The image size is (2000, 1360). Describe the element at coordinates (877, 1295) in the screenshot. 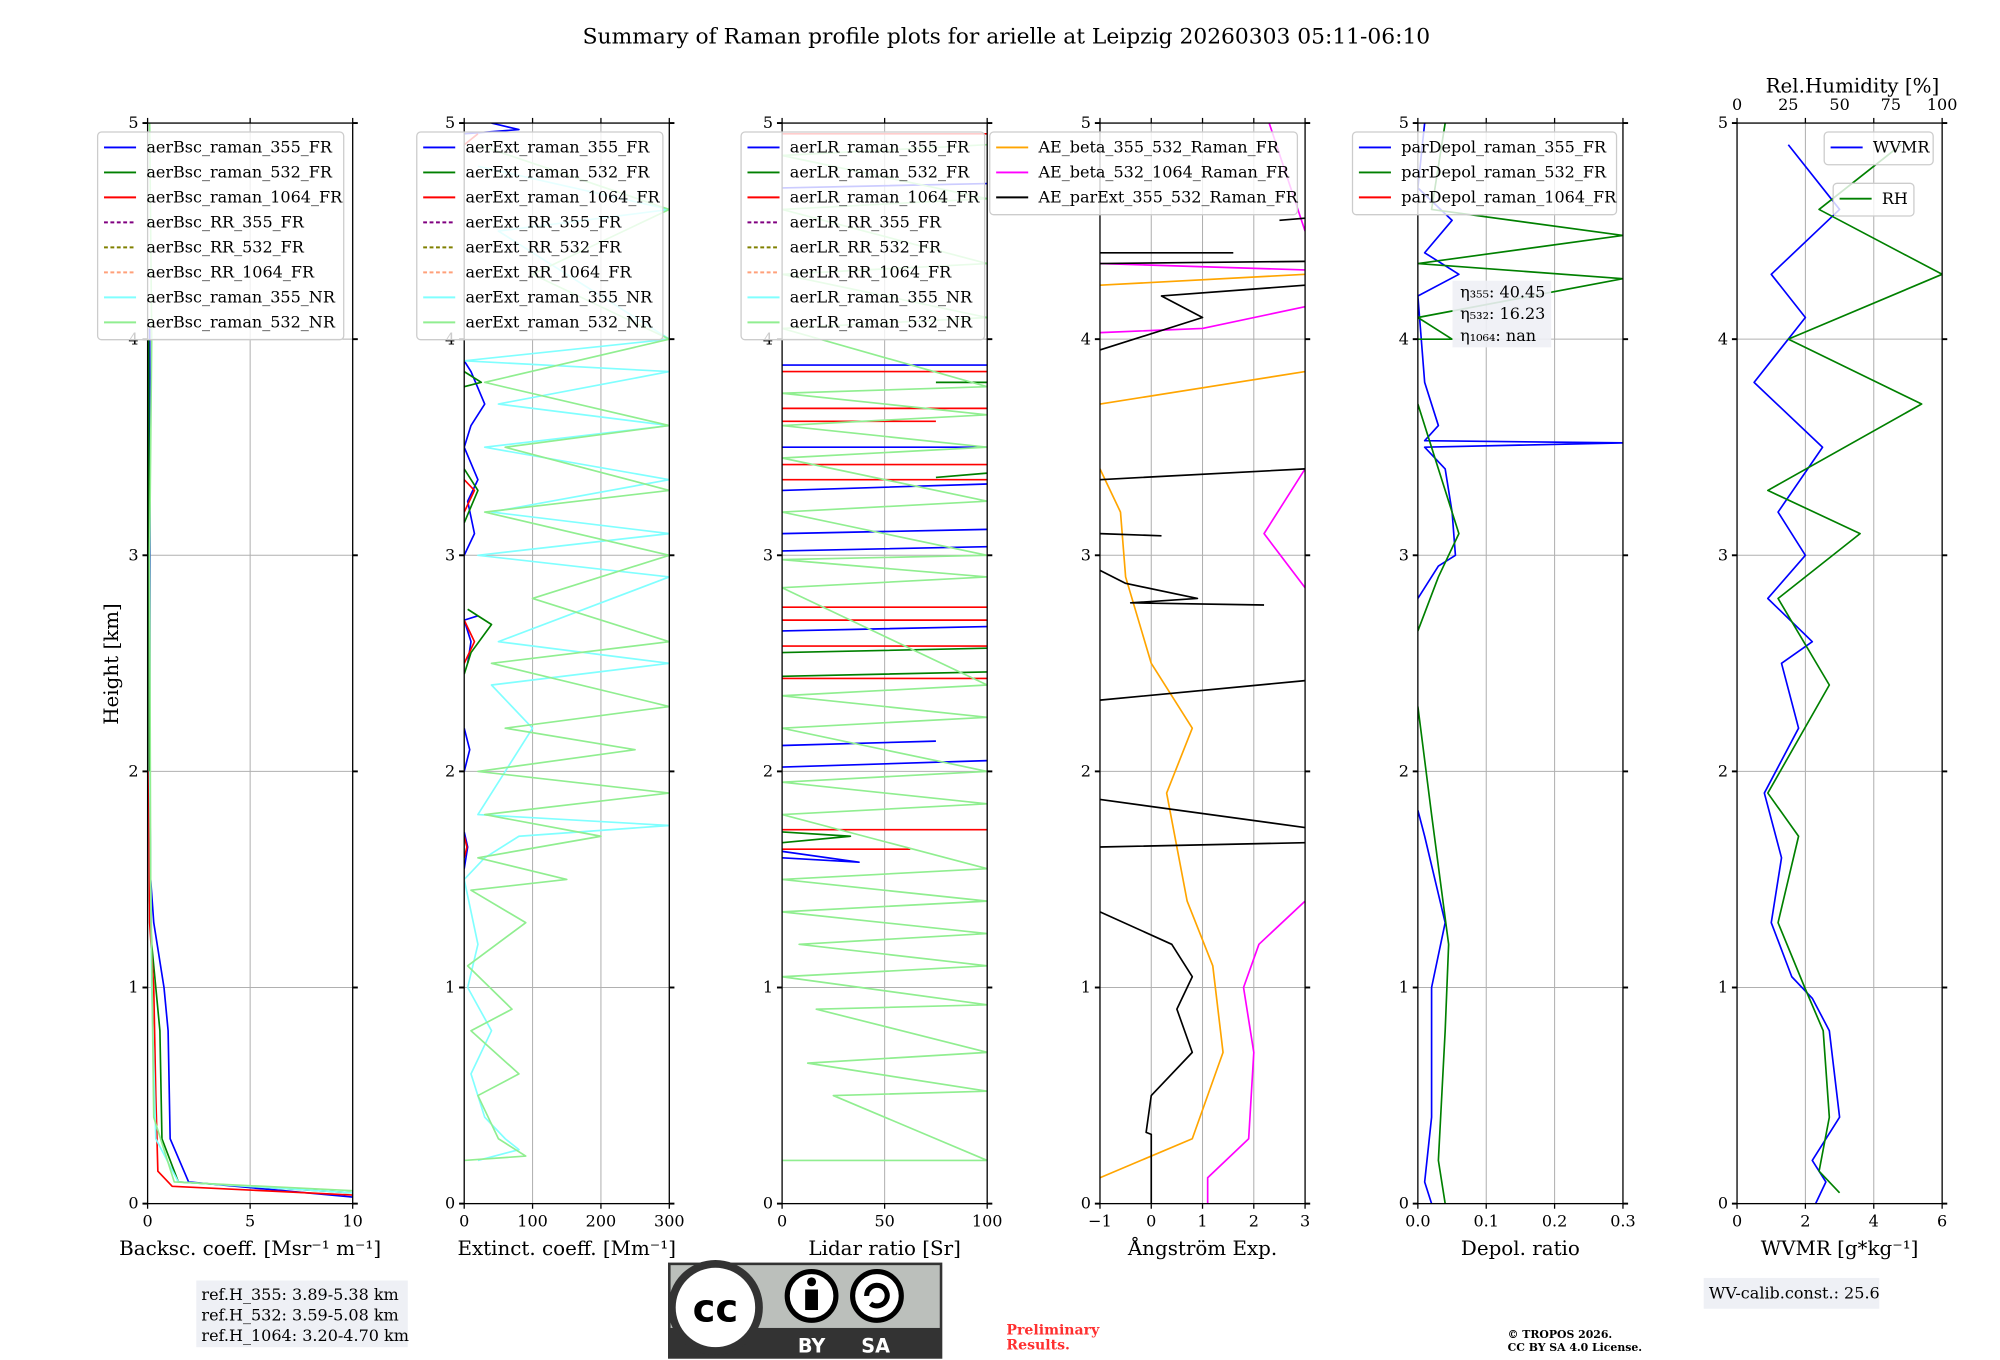

I see `sa-arrow-icon` at that location.